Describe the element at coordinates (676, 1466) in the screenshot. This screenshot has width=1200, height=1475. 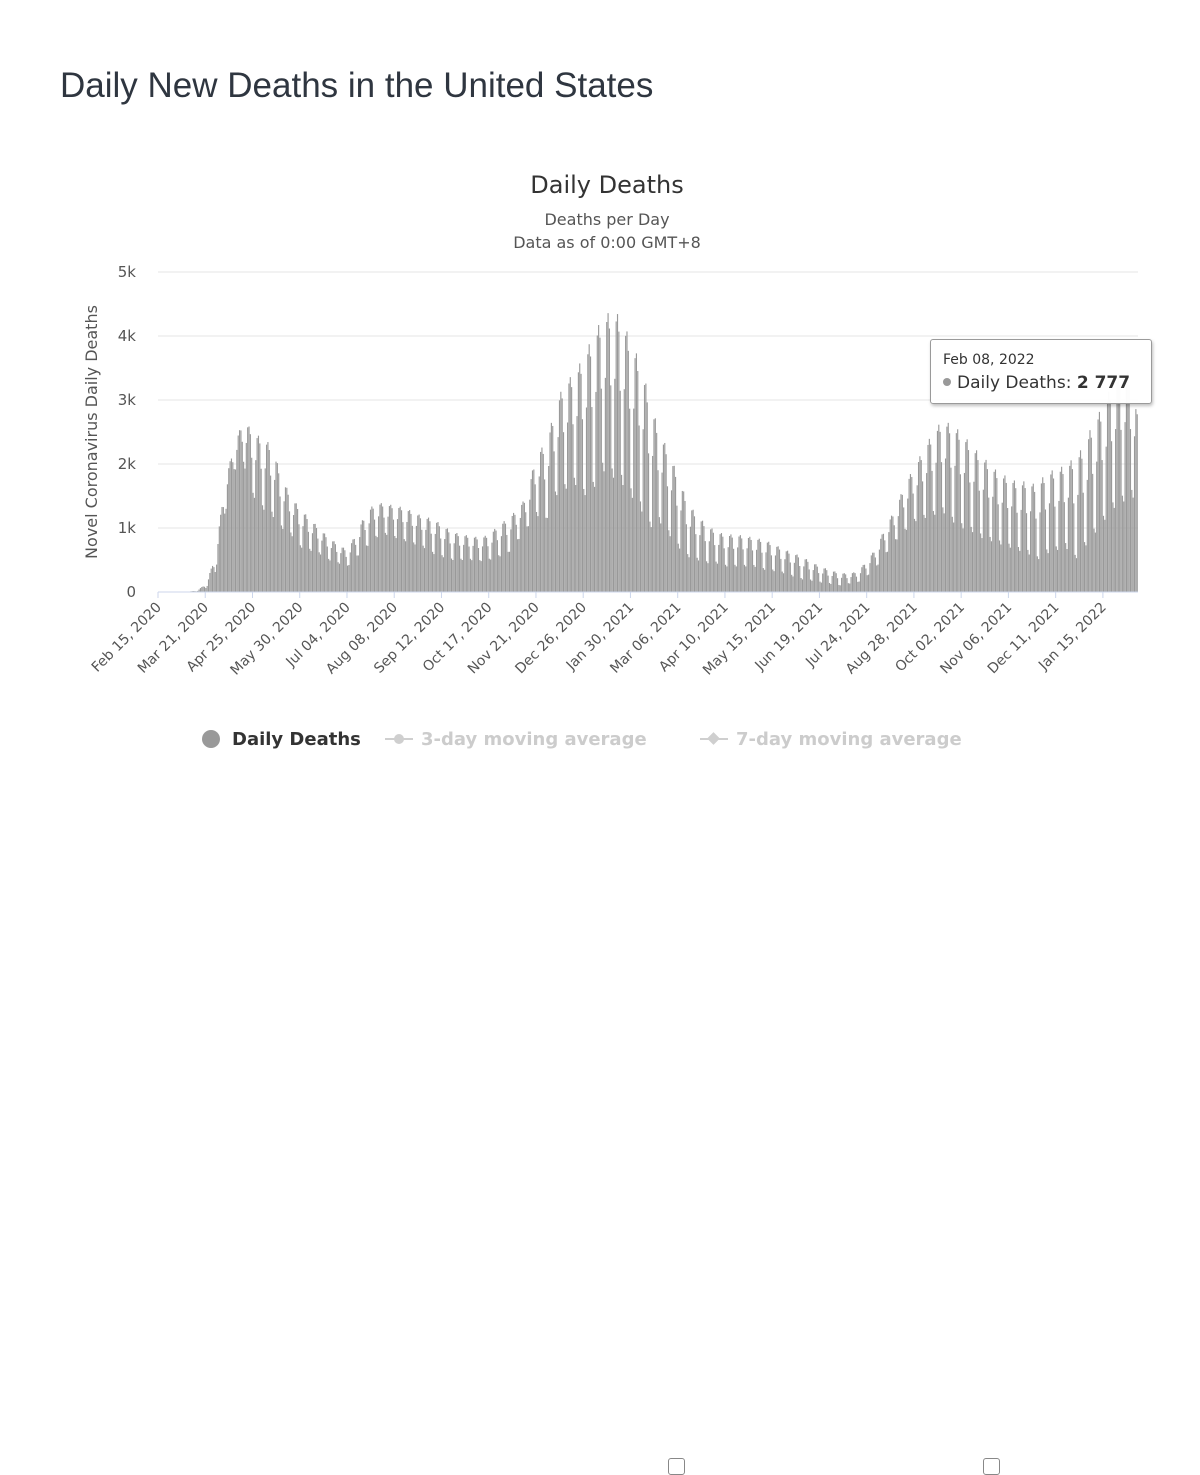
I see `legend-checkbox-3-day` at that location.